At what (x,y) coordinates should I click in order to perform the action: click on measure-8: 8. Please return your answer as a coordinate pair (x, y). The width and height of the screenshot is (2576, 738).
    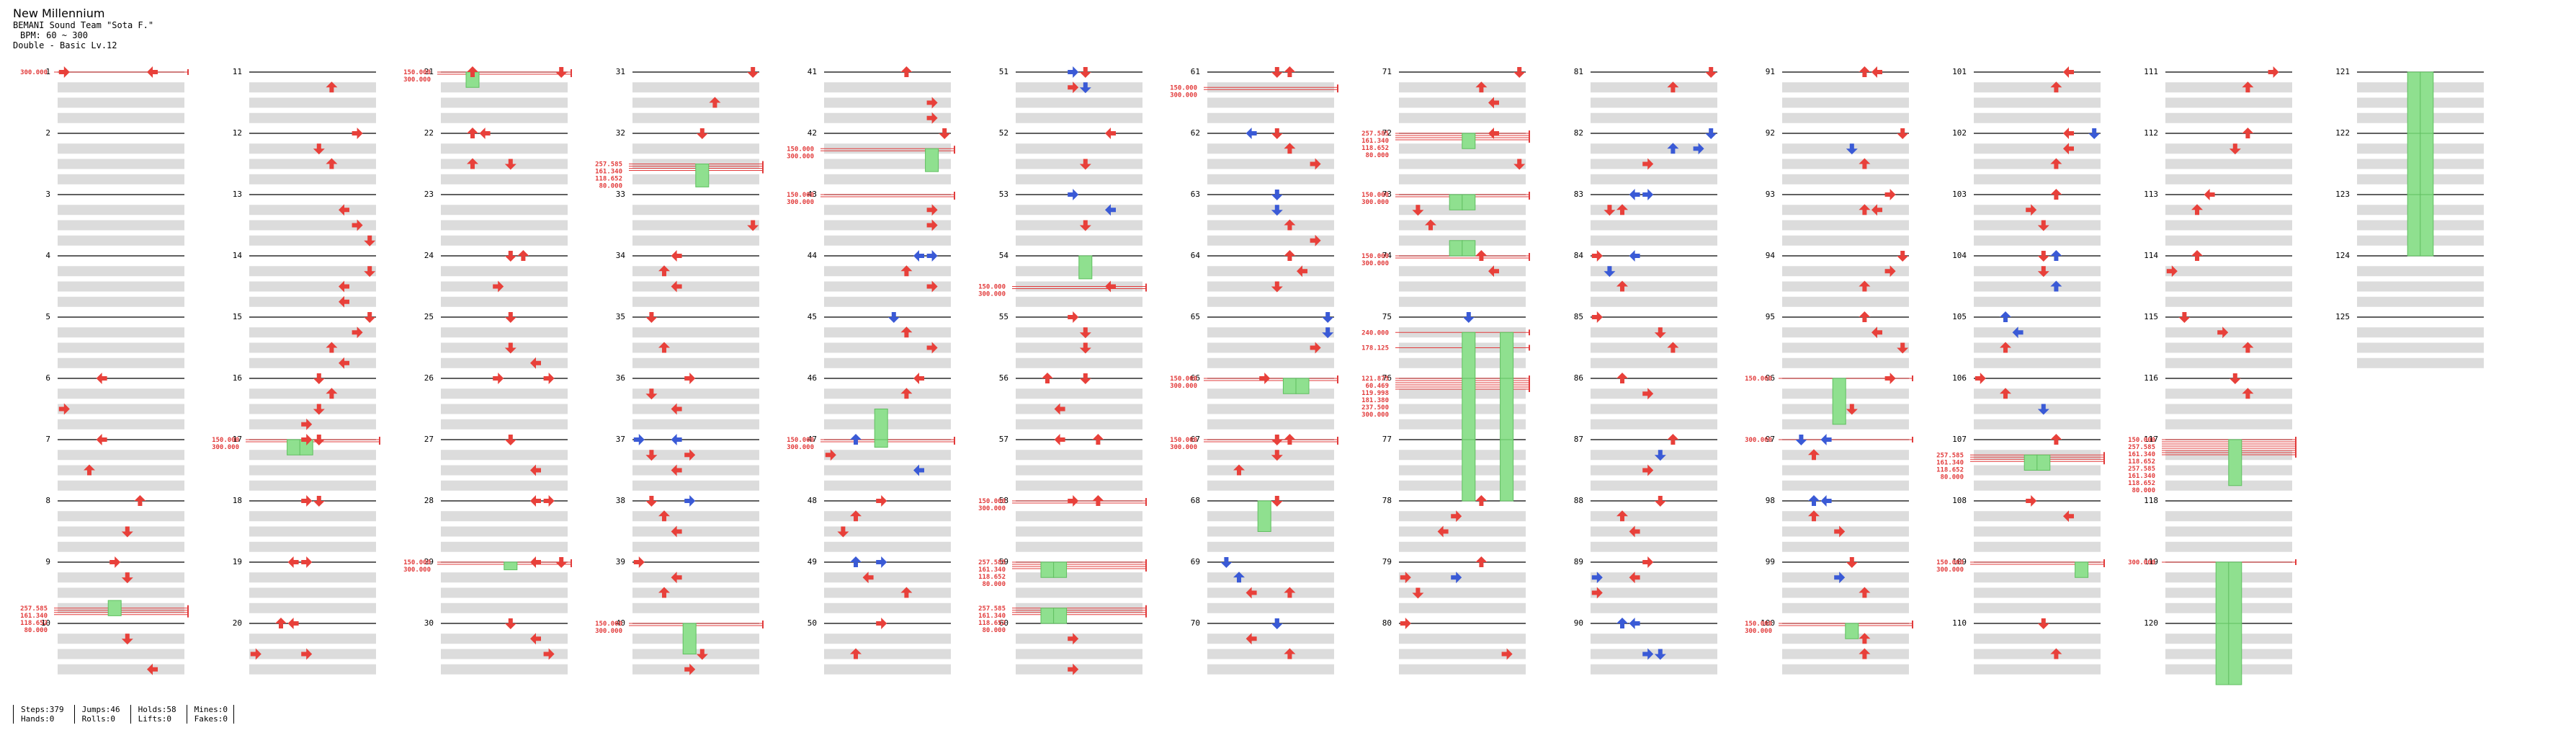
    Looking at the image, I should click on (114, 524).